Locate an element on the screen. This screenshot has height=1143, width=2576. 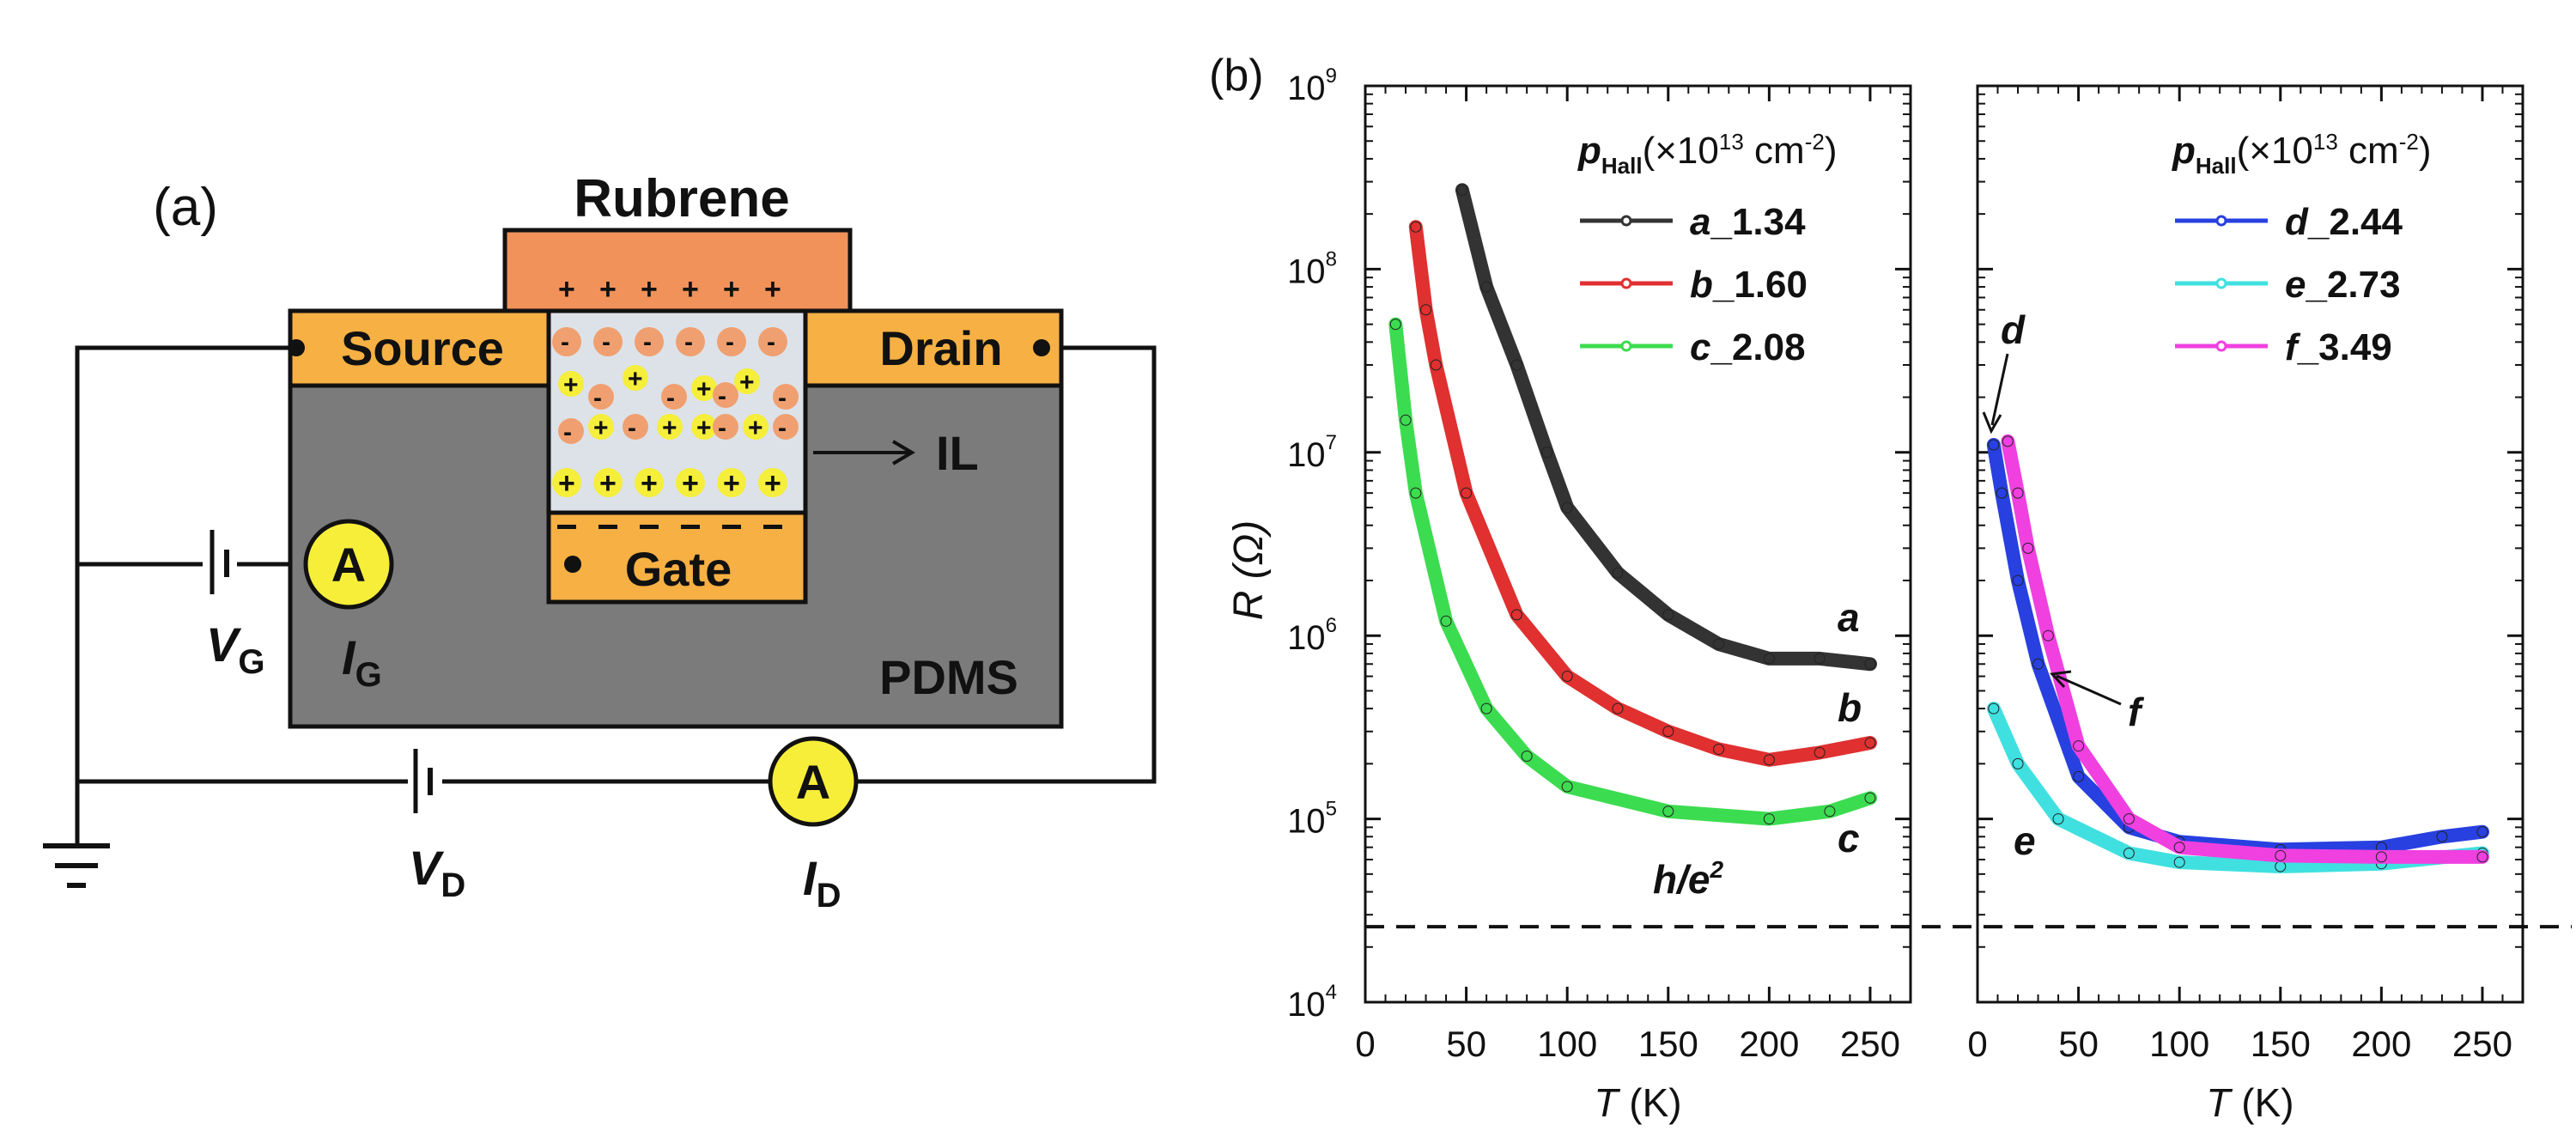
gate-battery-icon is located at coordinates (220, 562).